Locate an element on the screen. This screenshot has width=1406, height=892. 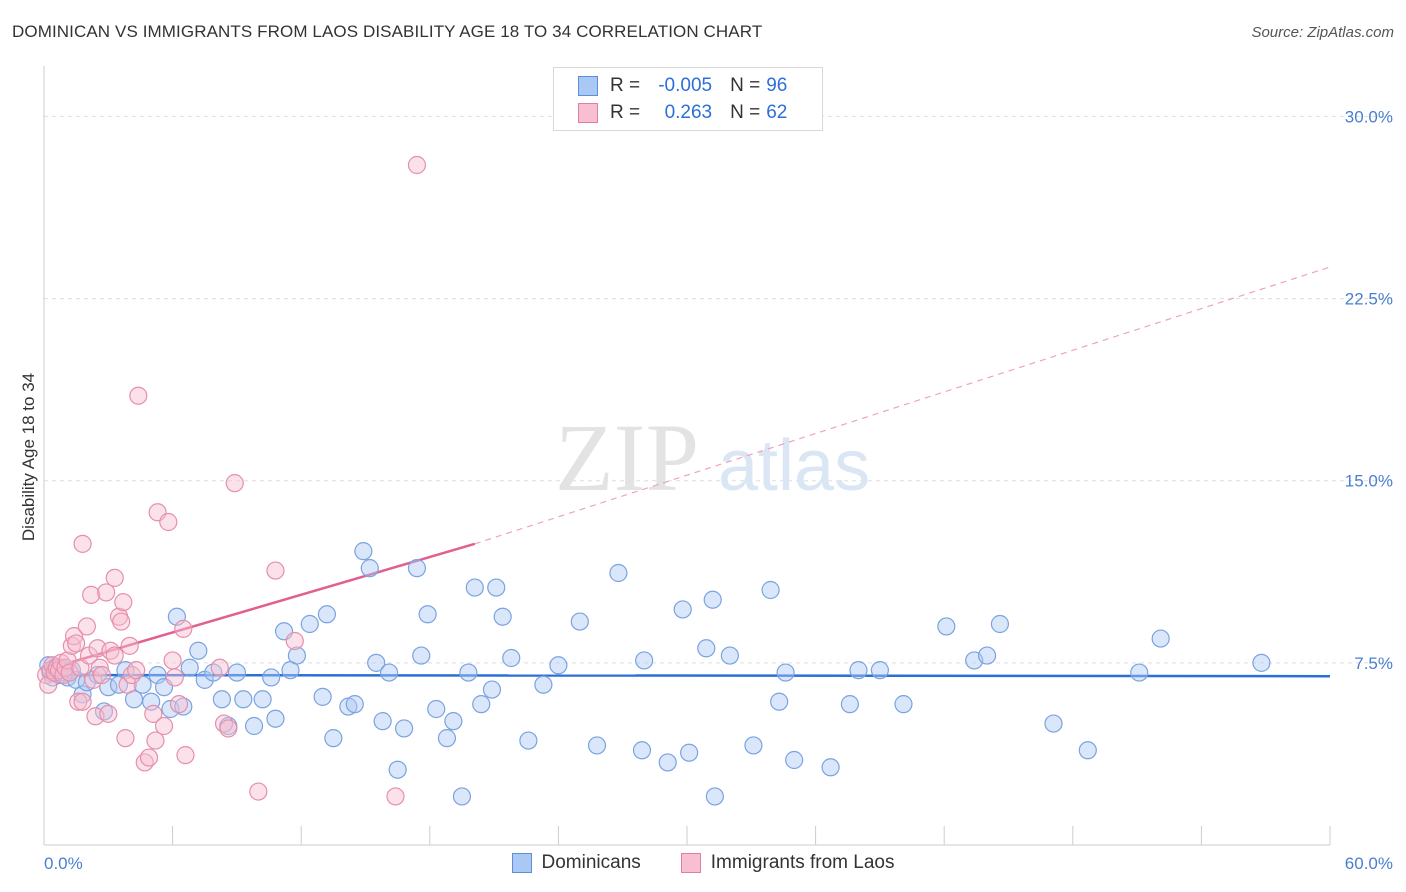
legend-item-dominicans: Dominicans is located at coordinates (576, 863).